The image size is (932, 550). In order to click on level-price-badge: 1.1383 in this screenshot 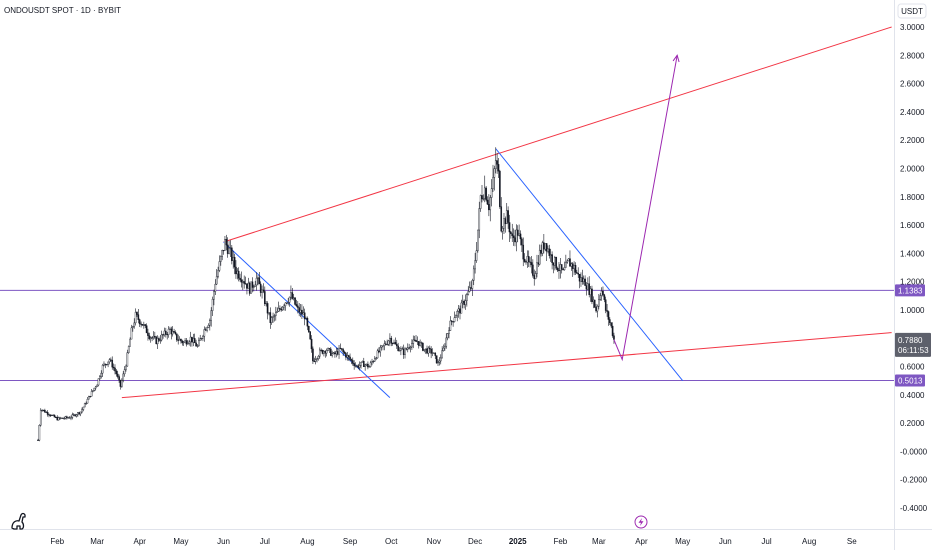, I will do `click(910, 290)`.